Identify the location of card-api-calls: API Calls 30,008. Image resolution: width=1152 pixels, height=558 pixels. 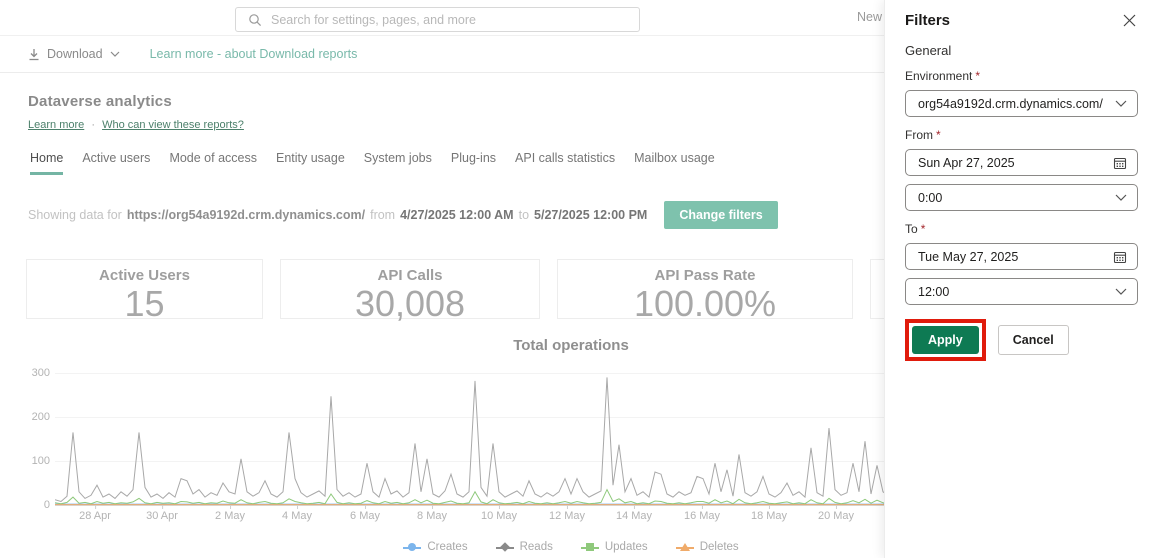
(410, 291).